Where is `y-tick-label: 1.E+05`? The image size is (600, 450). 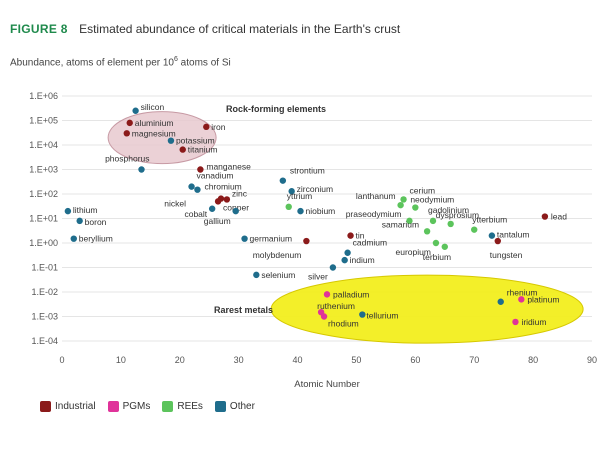 y-tick-label: 1.E+05 is located at coordinates (43, 121).